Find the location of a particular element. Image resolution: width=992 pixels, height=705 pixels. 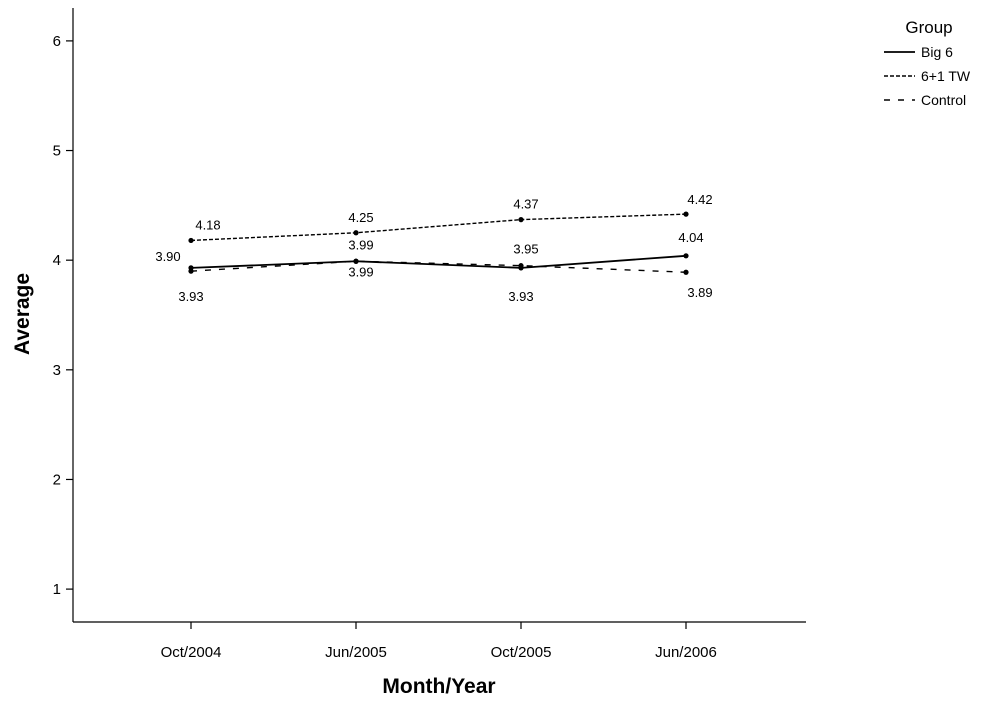

x-tick-label: Oct/2005 is located at coordinates (521, 652).